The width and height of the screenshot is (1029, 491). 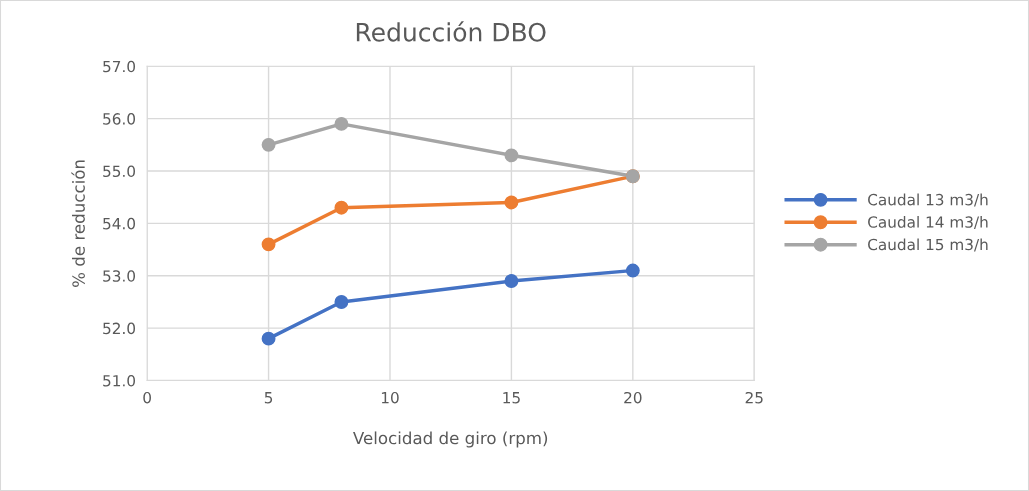 What do you see at coordinates (451, 31) in the screenshot?
I see `chart-title: Reducción DBO` at bounding box center [451, 31].